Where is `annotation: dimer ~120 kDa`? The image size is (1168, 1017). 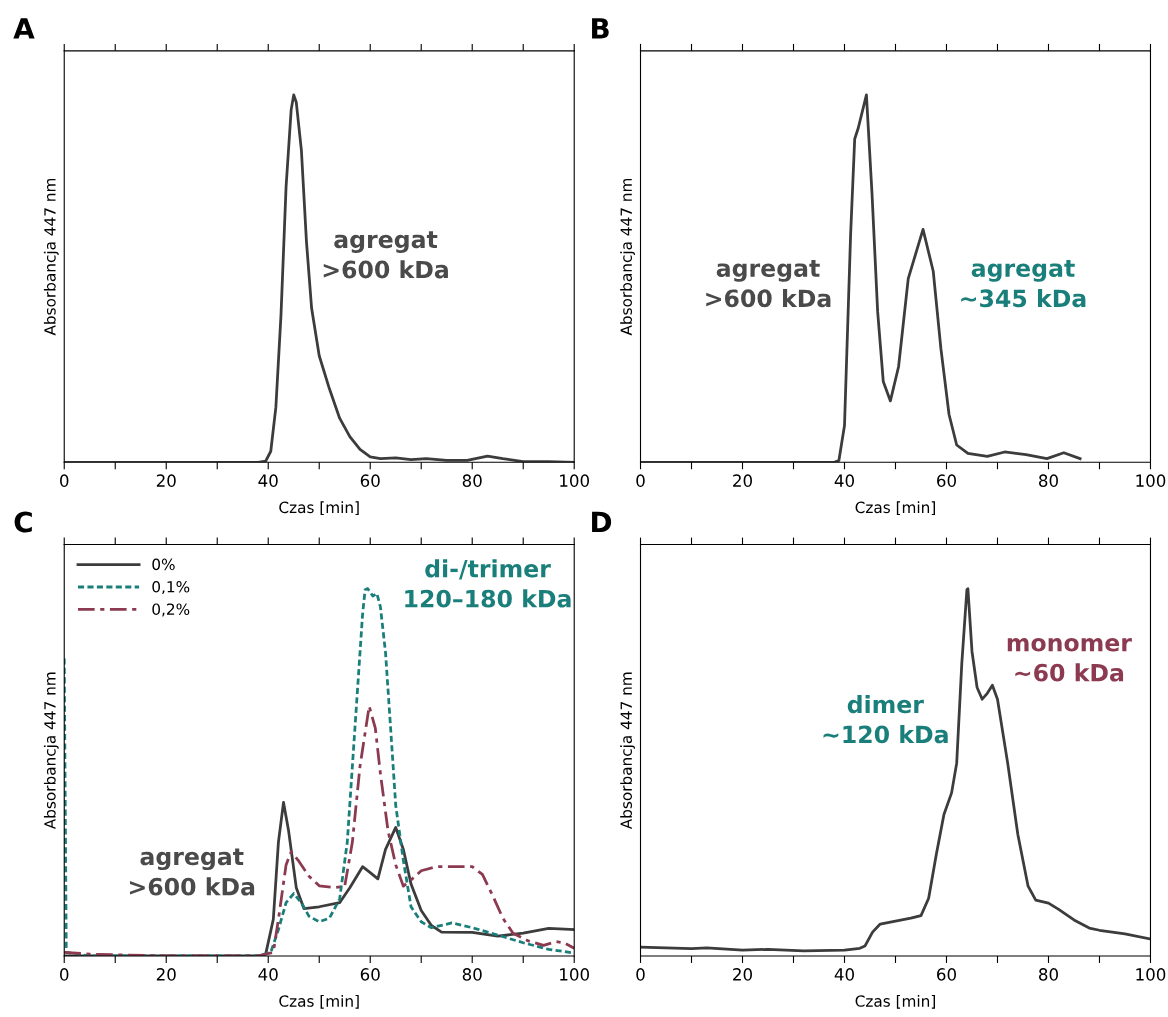 annotation: dimer ~120 kDa is located at coordinates (885, 719).